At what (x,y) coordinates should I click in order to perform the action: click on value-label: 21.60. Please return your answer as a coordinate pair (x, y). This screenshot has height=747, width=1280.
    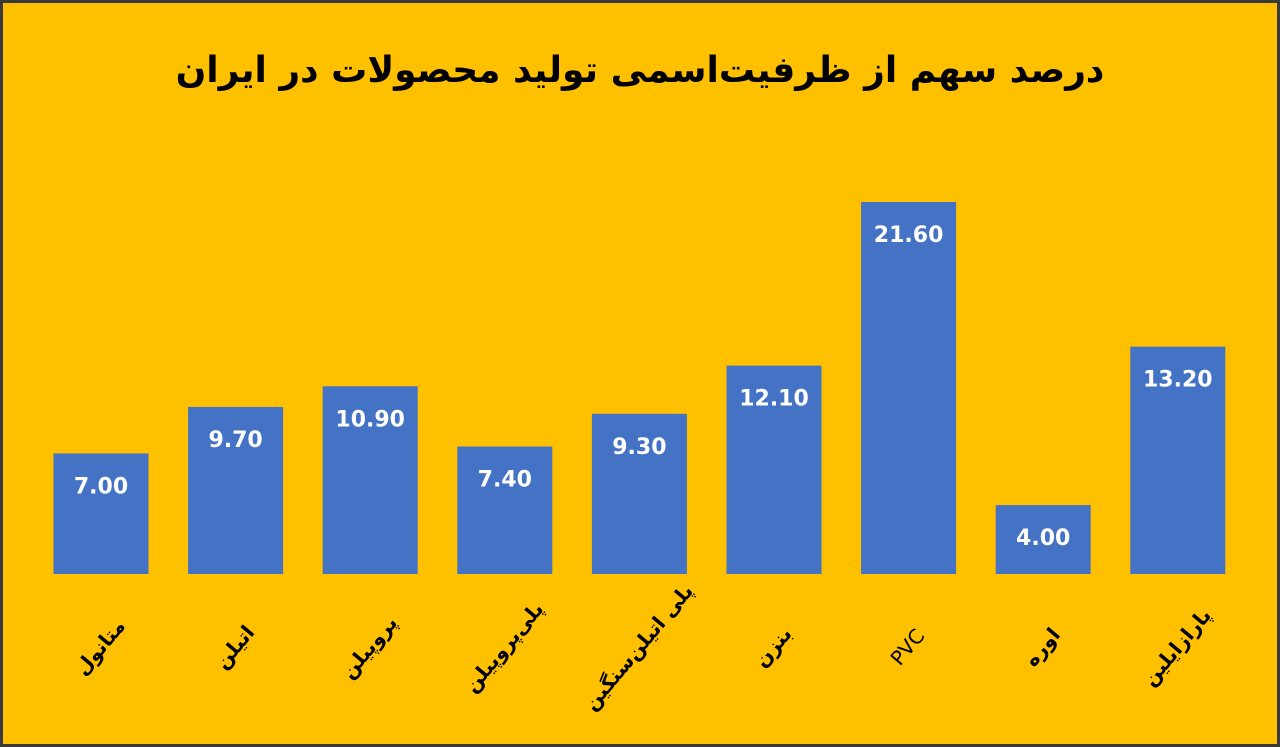
    Looking at the image, I should click on (909, 235).